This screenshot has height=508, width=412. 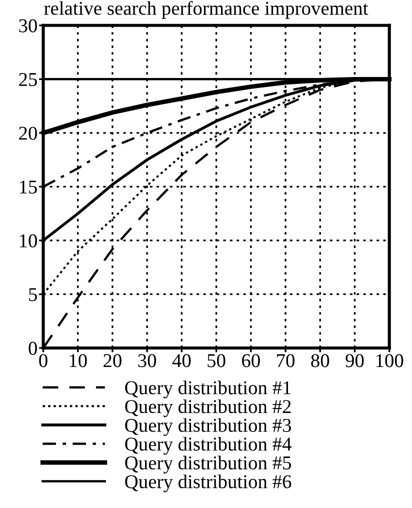 What do you see at coordinates (320, 361) in the screenshot?
I see `x-tick-label: 80` at bounding box center [320, 361].